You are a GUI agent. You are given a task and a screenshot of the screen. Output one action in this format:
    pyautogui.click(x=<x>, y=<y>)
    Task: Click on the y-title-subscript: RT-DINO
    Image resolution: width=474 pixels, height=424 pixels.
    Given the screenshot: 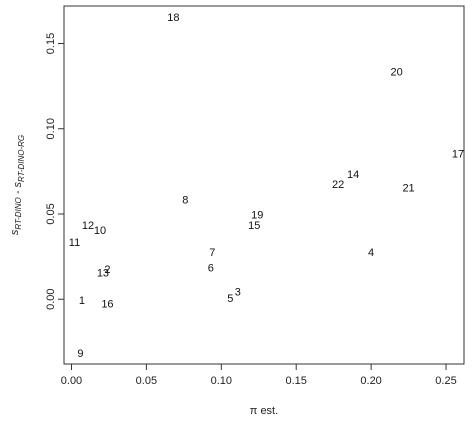 What is the action you would take?
    pyautogui.click(x=18, y=213)
    